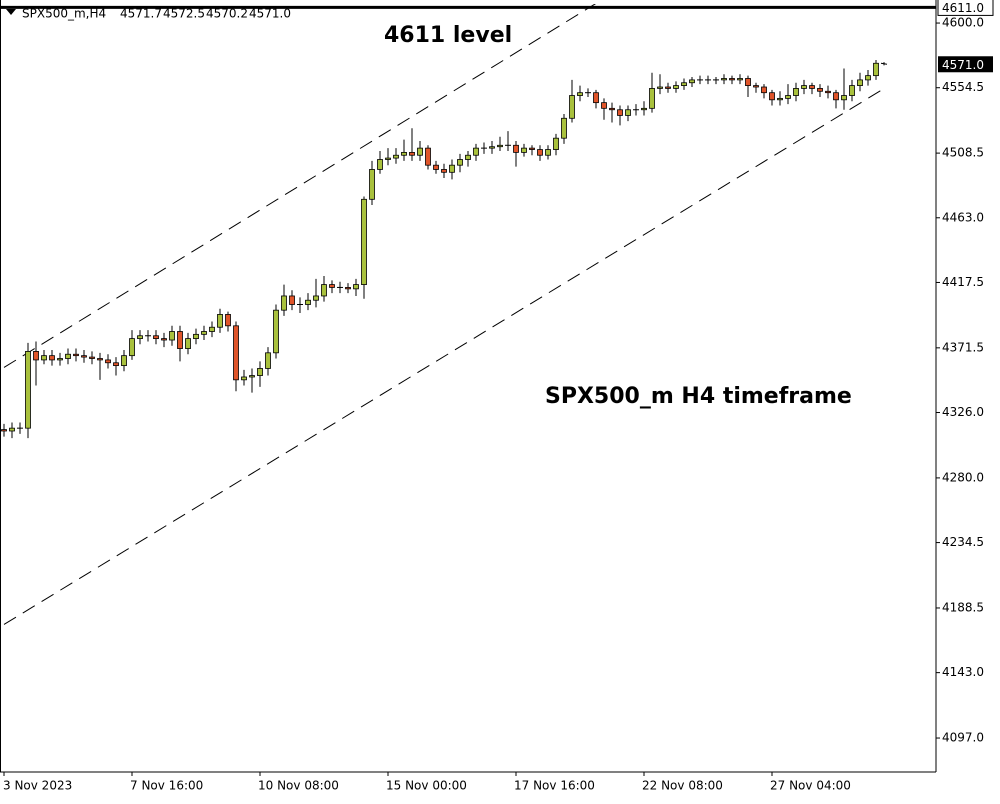 Image resolution: width=1000 pixels, height=804 pixels. I want to click on price-label-box, so click(965, 64).